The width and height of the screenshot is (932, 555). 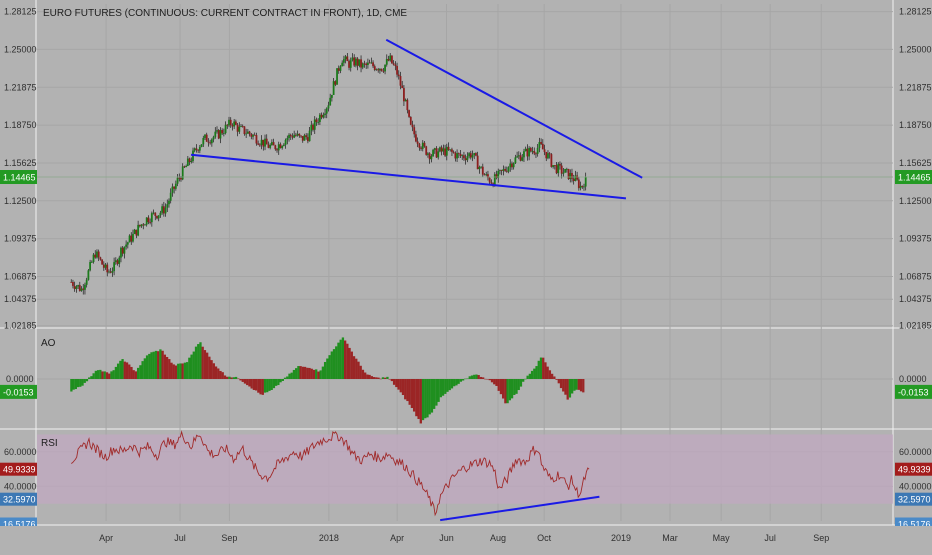 What do you see at coordinates (514, 108) in the screenshot?
I see `resistance-trendline` at bounding box center [514, 108].